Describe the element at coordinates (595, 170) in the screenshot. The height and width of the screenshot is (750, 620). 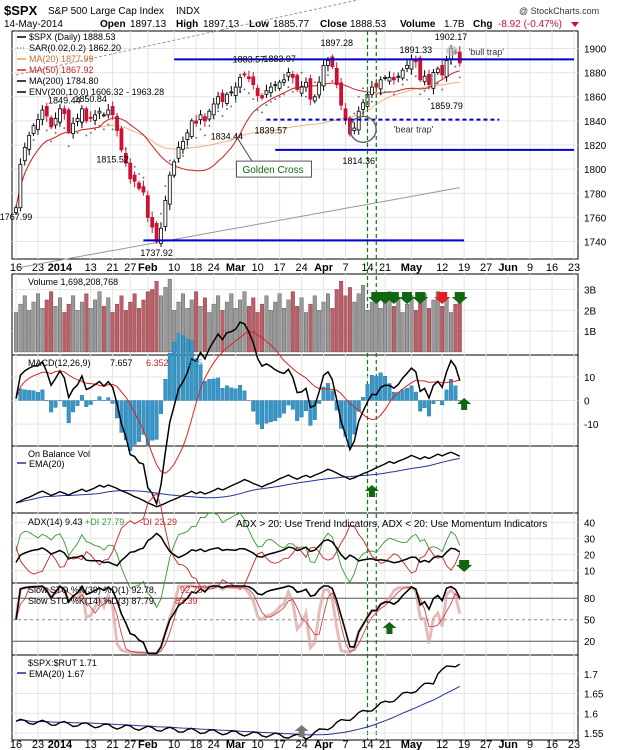
I see `y-tick-label: 1800` at that location.